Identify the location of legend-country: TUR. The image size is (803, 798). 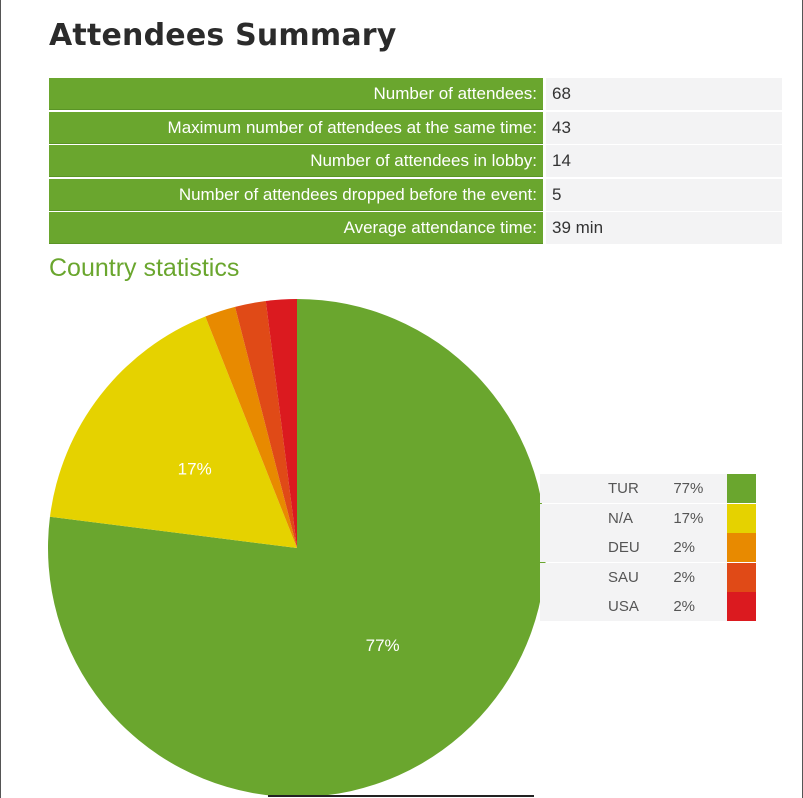
(623, 488).